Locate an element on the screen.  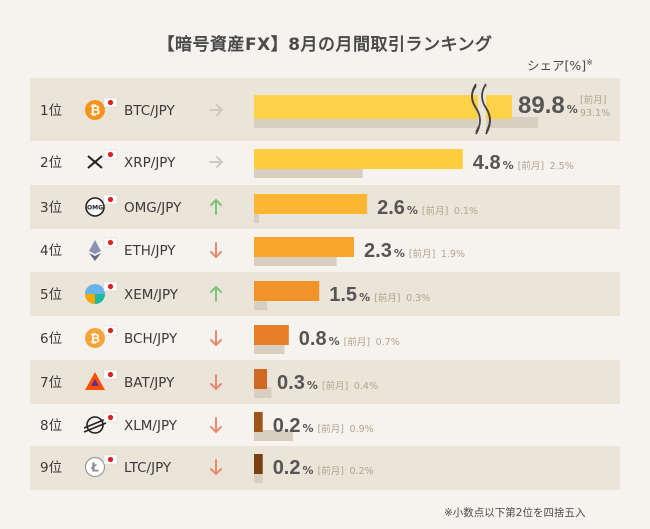
arrow-up-icon is located at coordinates (216, 293).